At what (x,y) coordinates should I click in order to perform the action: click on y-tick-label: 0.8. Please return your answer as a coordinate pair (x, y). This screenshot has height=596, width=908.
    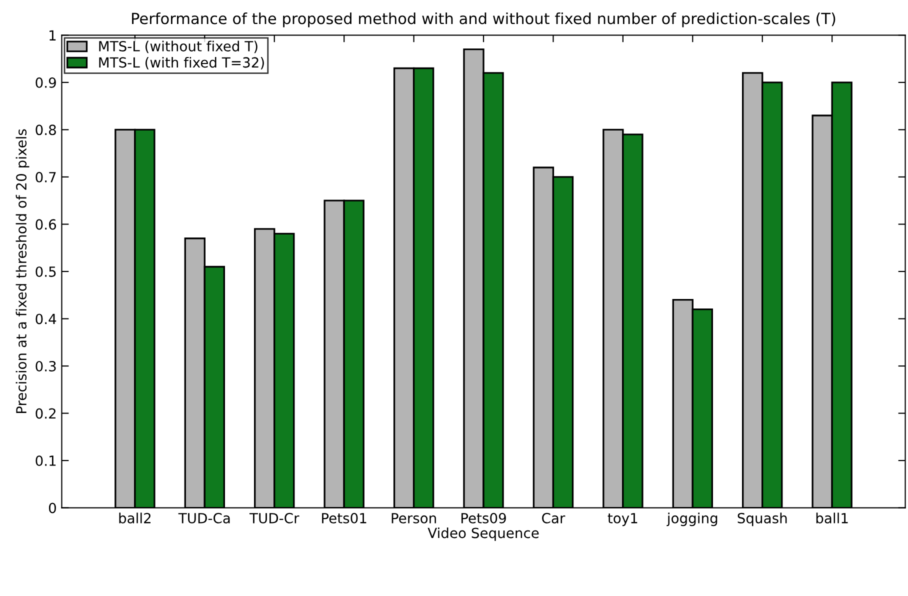
    Looking at the image, I should click on (46, 130).